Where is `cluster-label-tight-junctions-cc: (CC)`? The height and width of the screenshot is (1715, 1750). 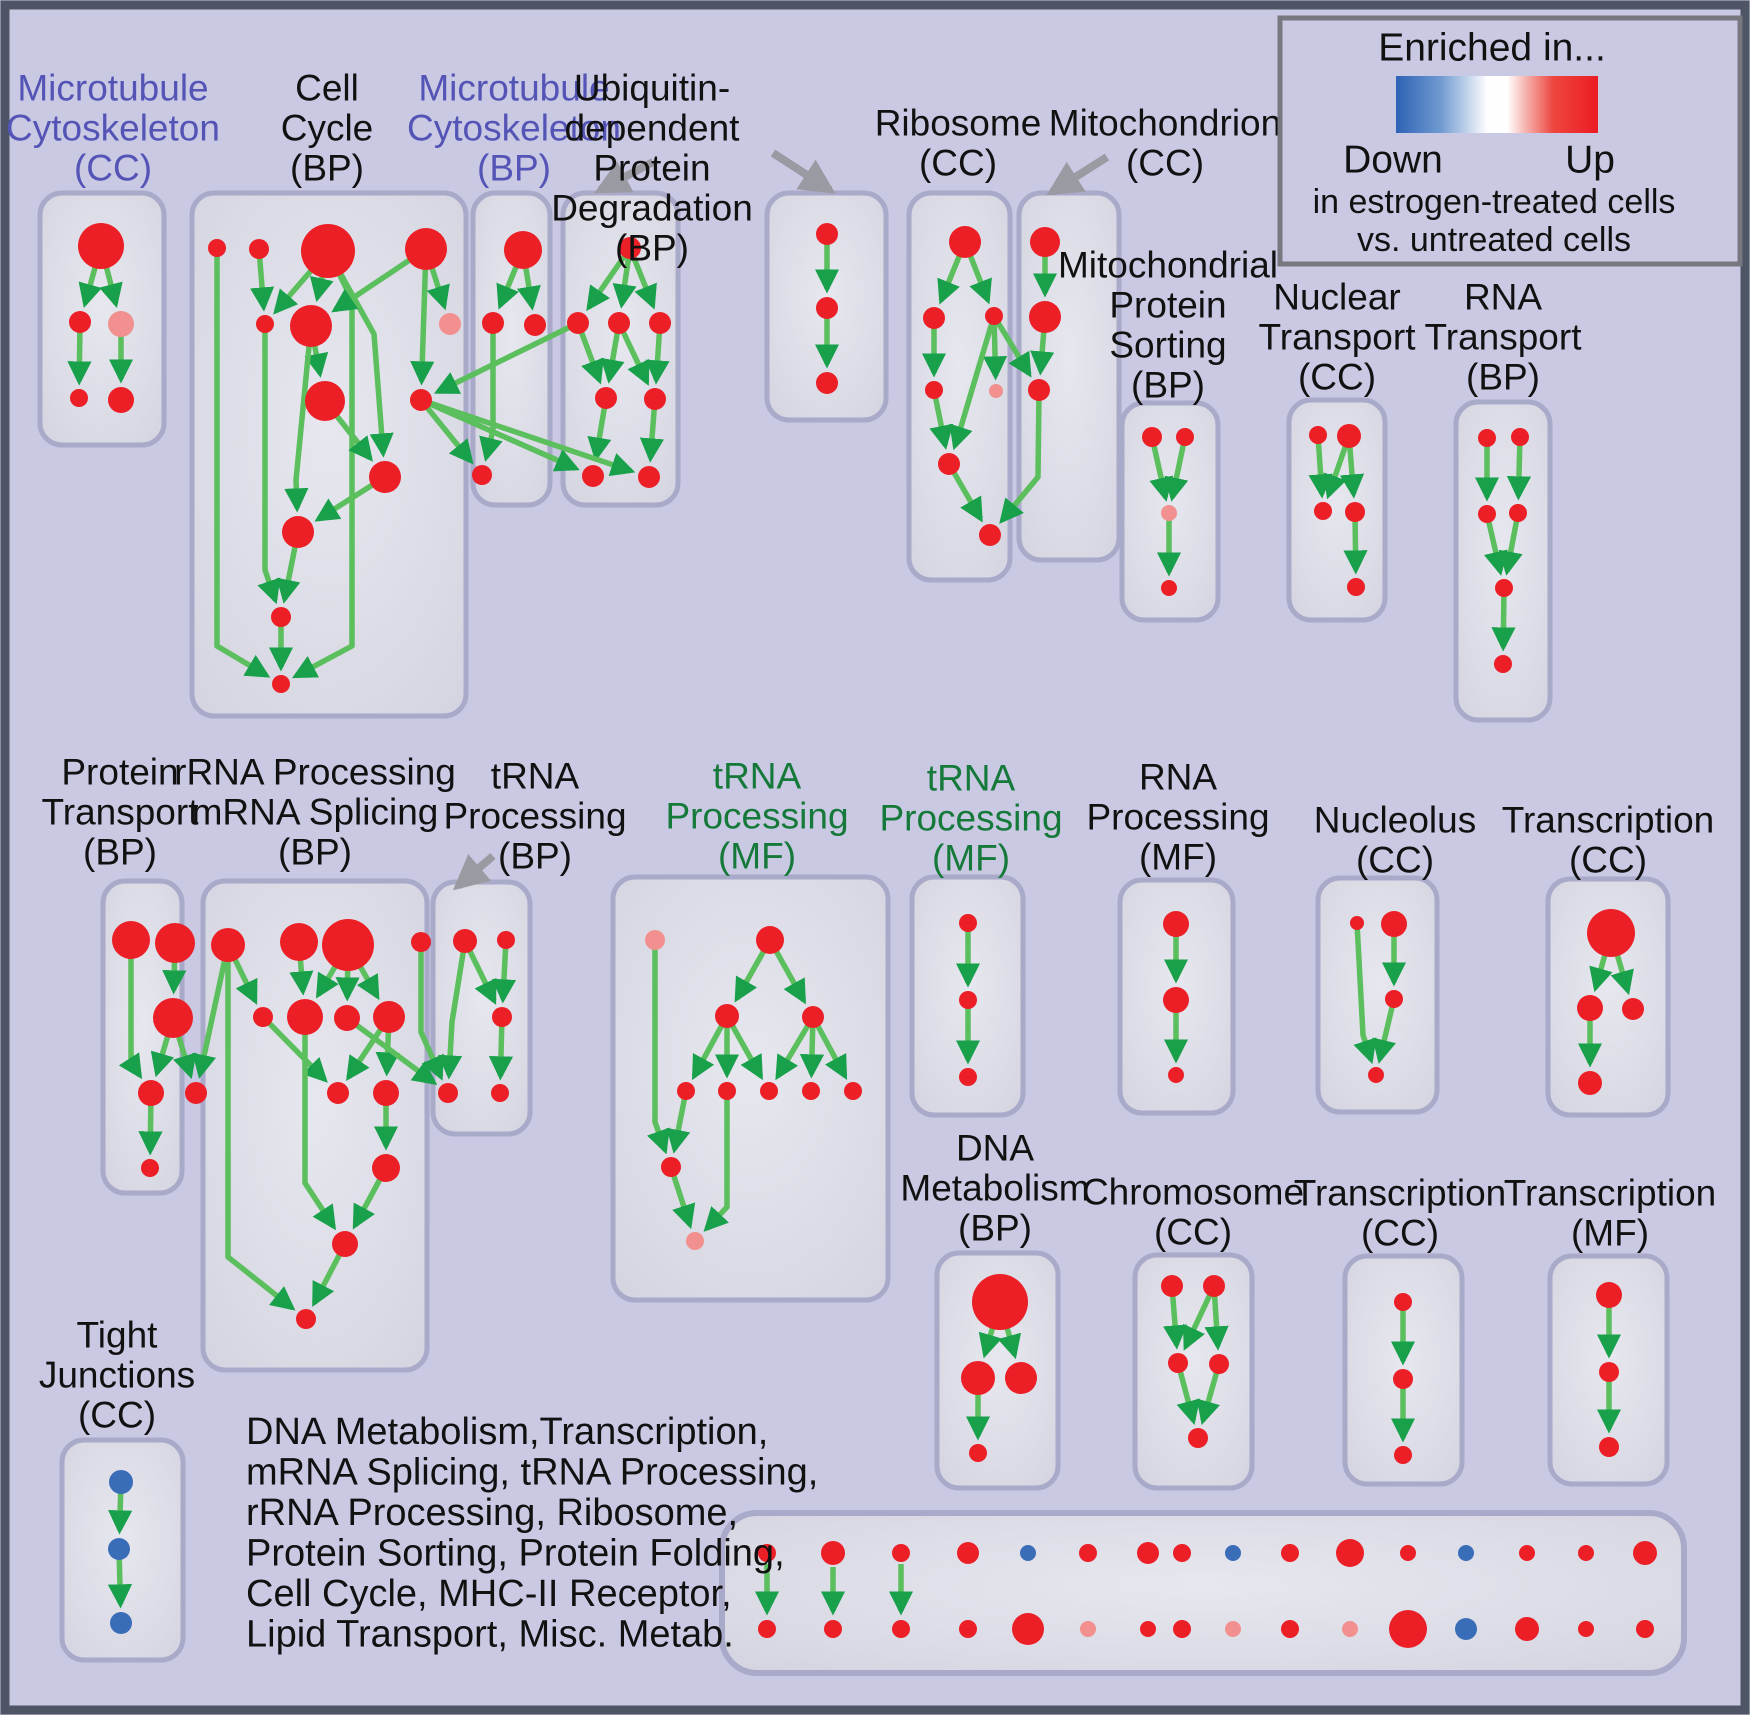
cluster-label-tight-junctions-cc: (CC) is located at coordinates (117, 1415).